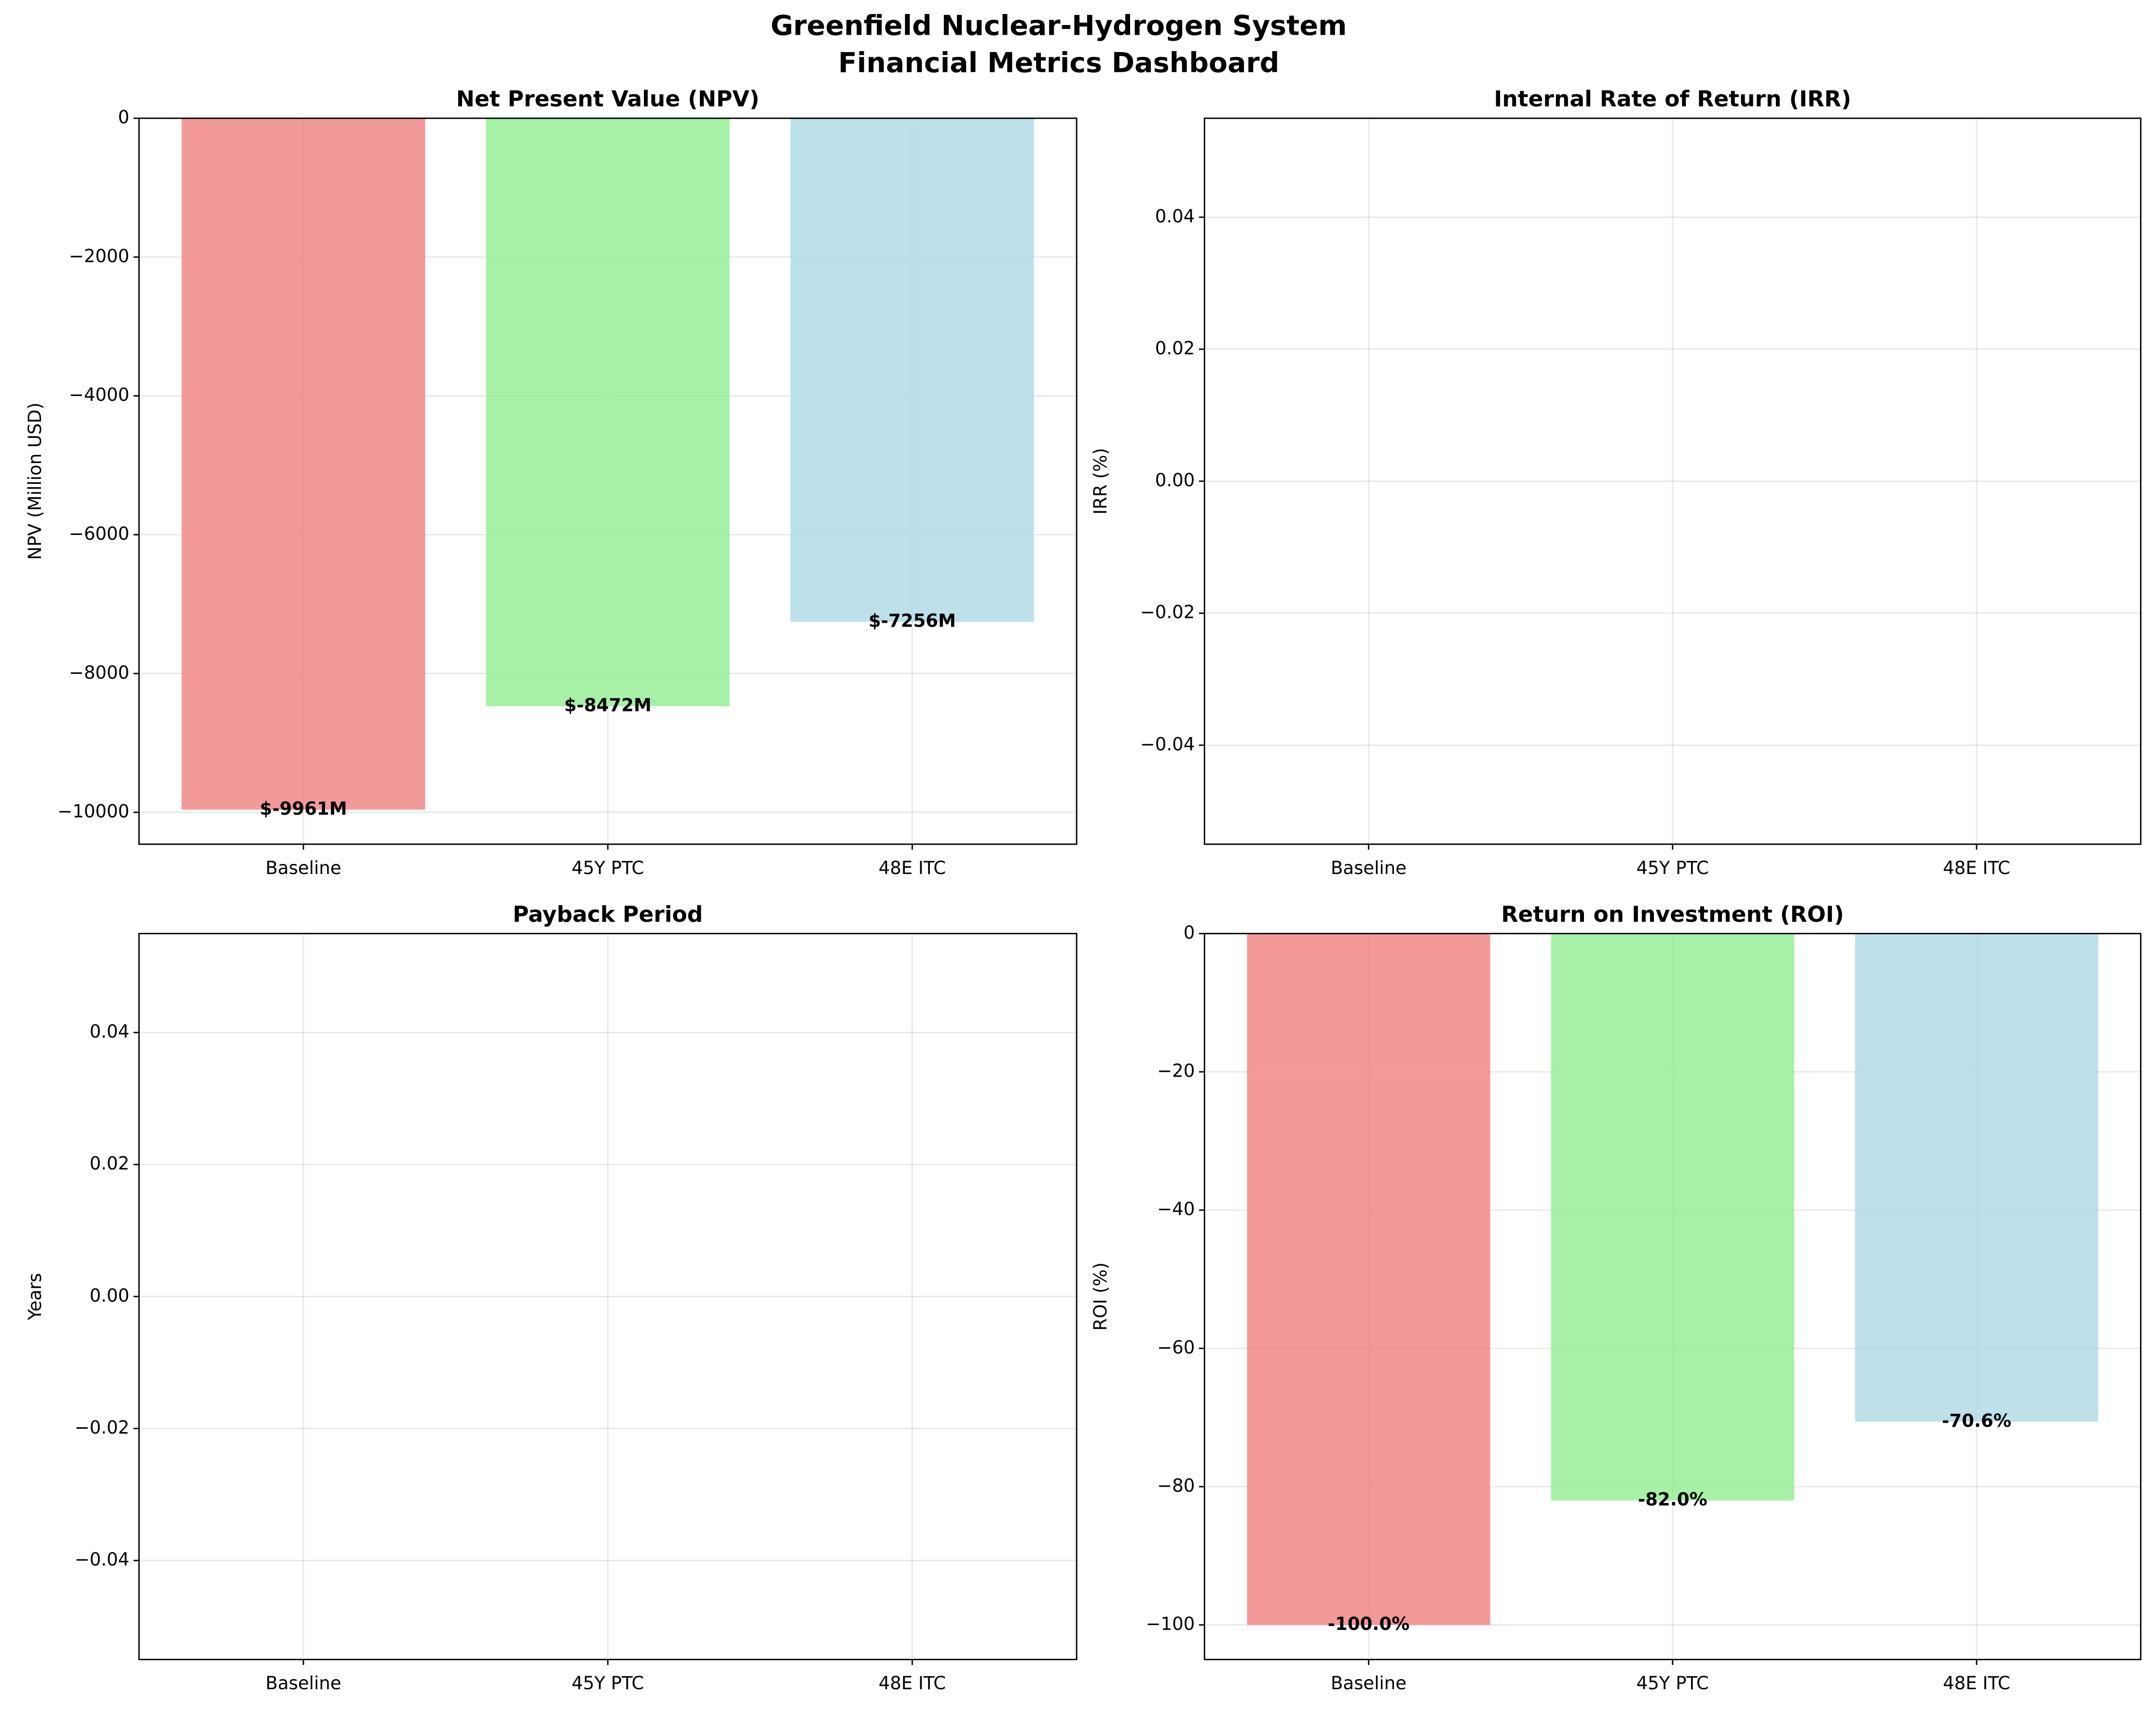  What do you see at coordinates (1176, 1486) in the screenshot?
I see `y-tick-label: −80` at bounding box center [1176, 1486].